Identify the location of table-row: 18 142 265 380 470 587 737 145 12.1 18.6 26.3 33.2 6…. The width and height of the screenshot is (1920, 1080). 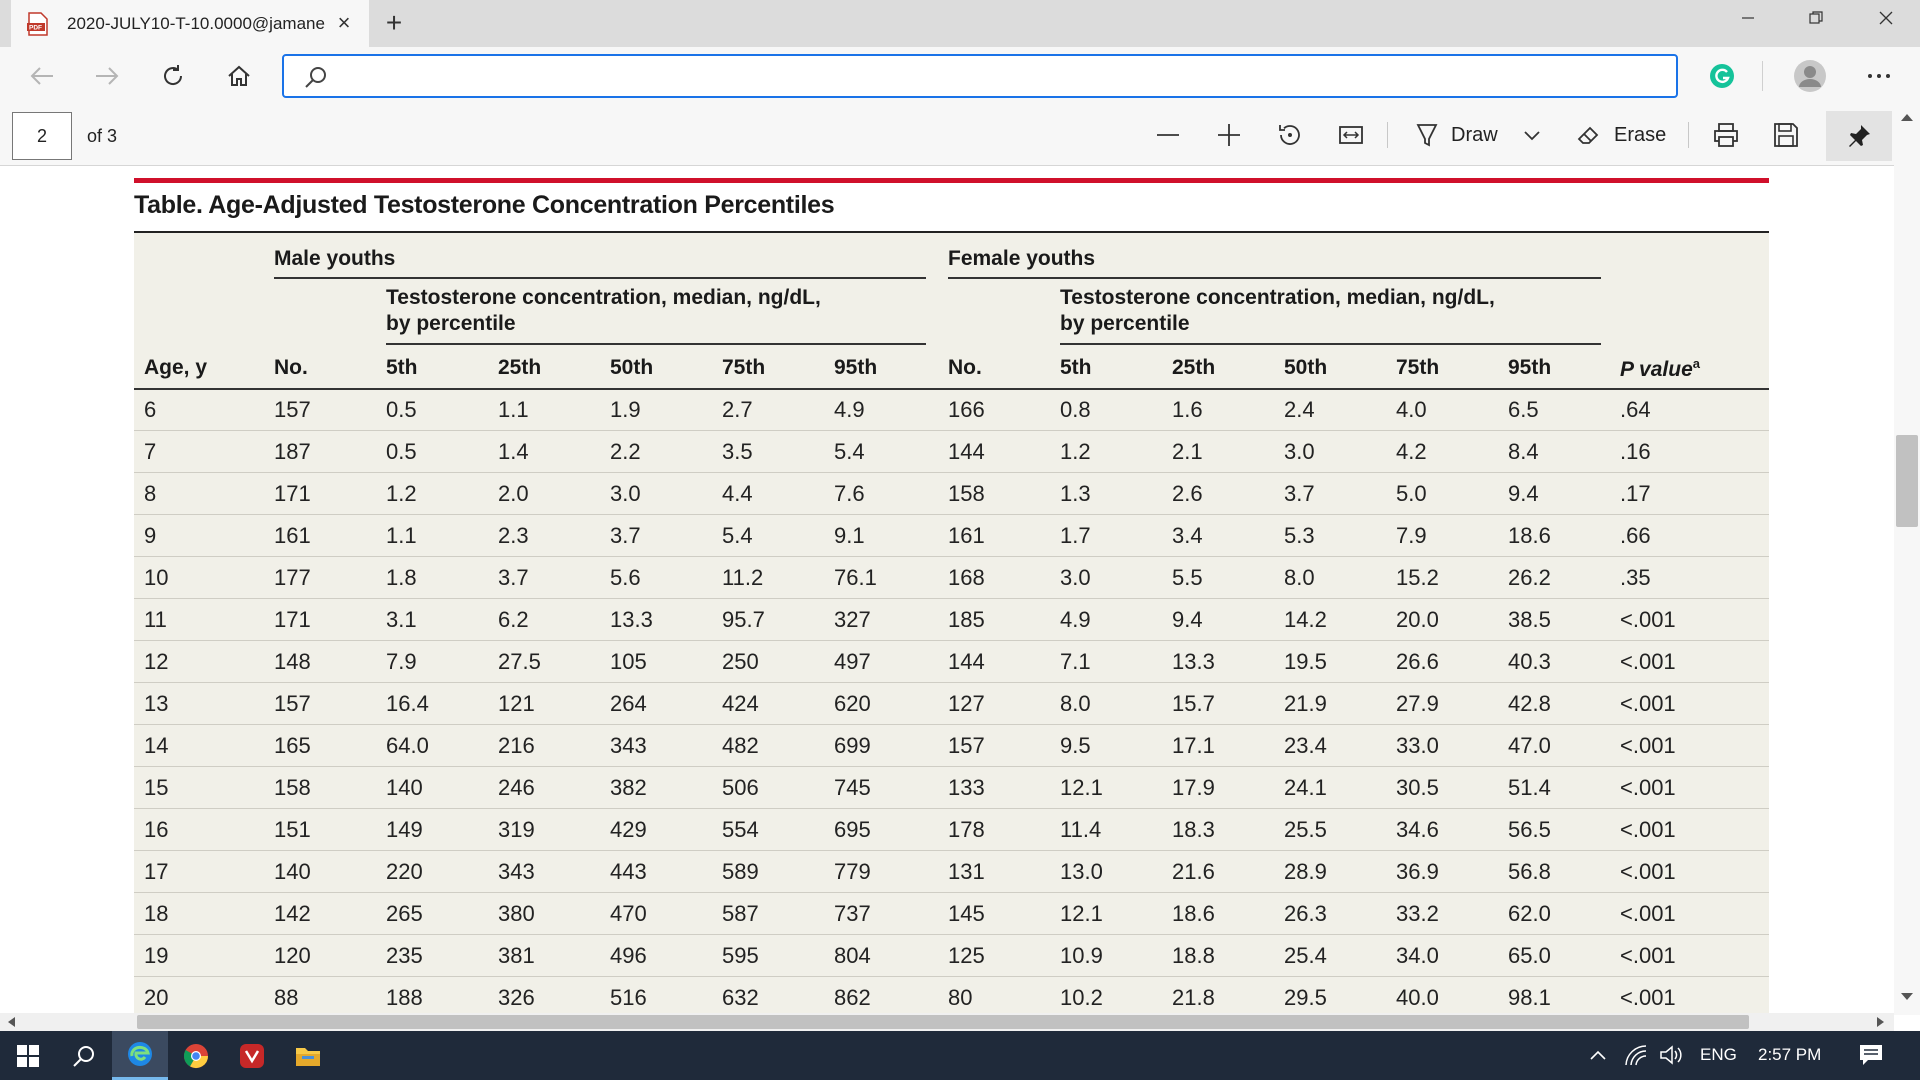
(951, 914).